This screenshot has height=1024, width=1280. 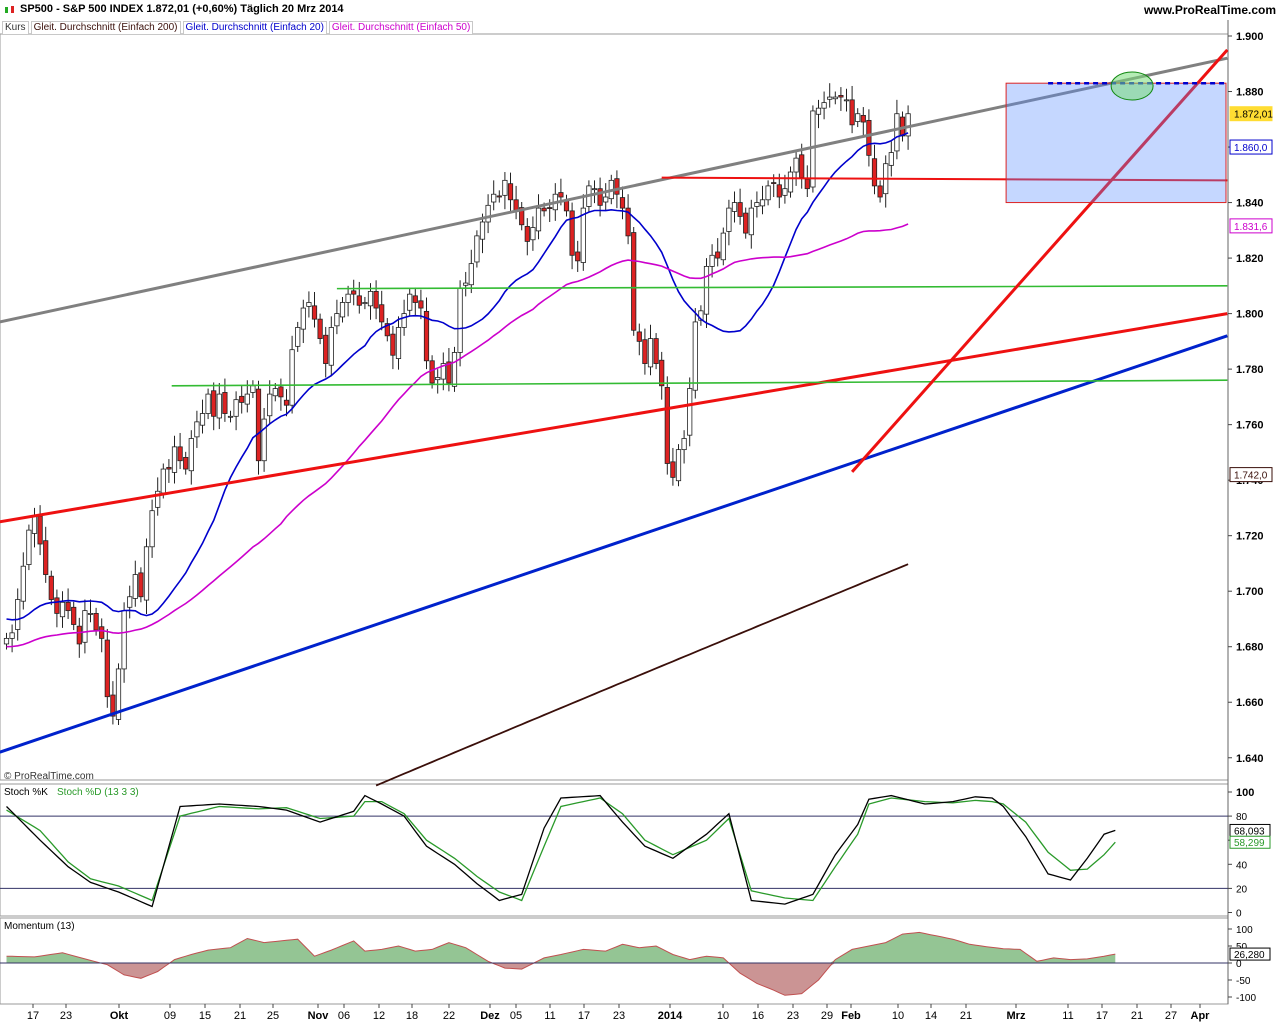 I want to click on price-tick-label: 1.780, so click(x=1250, y=370).